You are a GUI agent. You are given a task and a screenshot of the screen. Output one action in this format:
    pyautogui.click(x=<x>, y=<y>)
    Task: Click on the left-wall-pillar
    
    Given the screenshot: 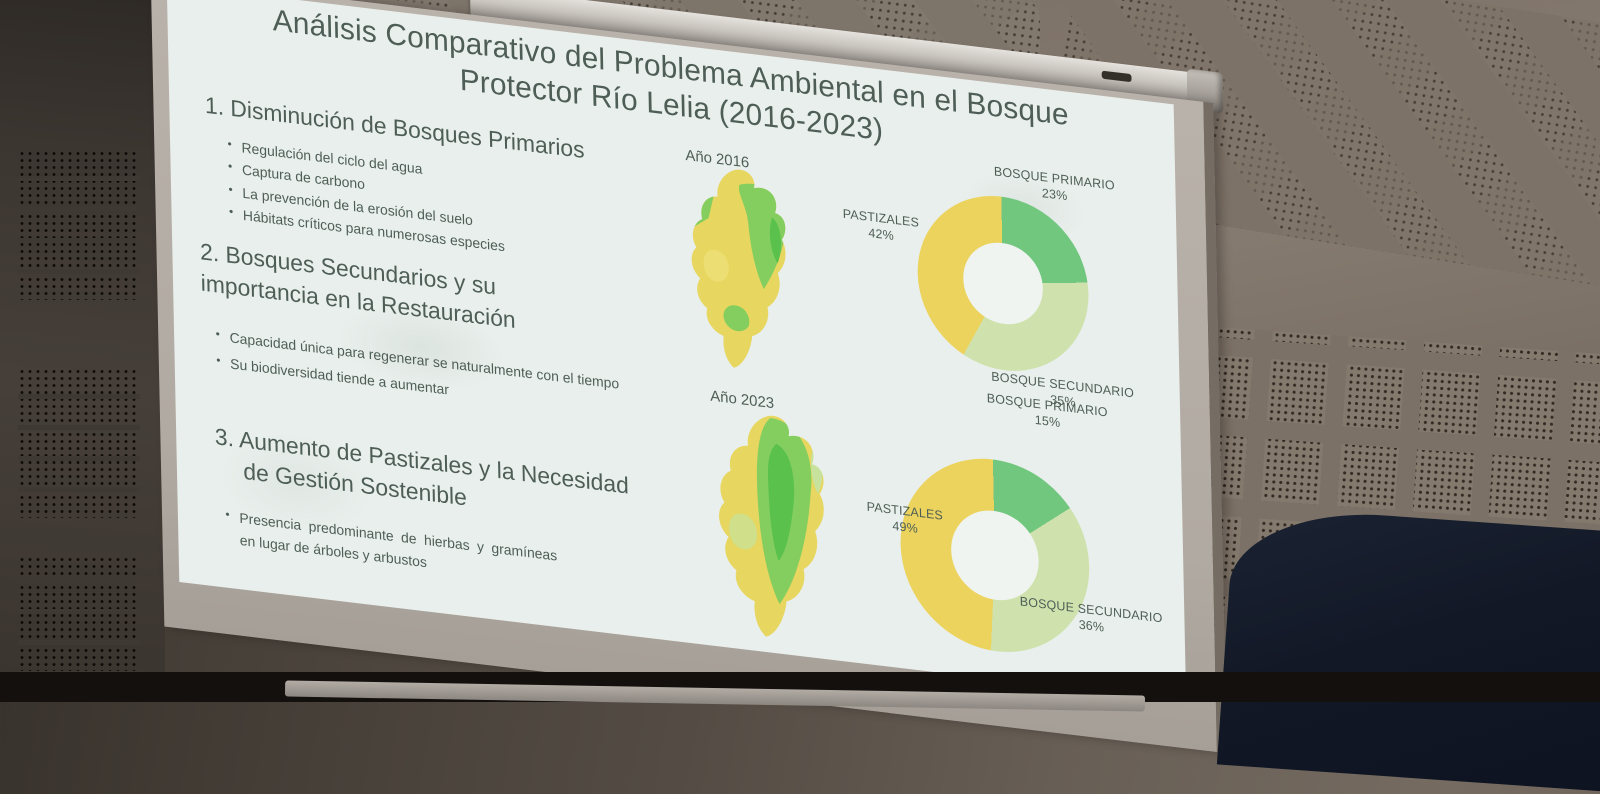 What is the action you would take?
    pyautogui.click(x=82, y=351)
    